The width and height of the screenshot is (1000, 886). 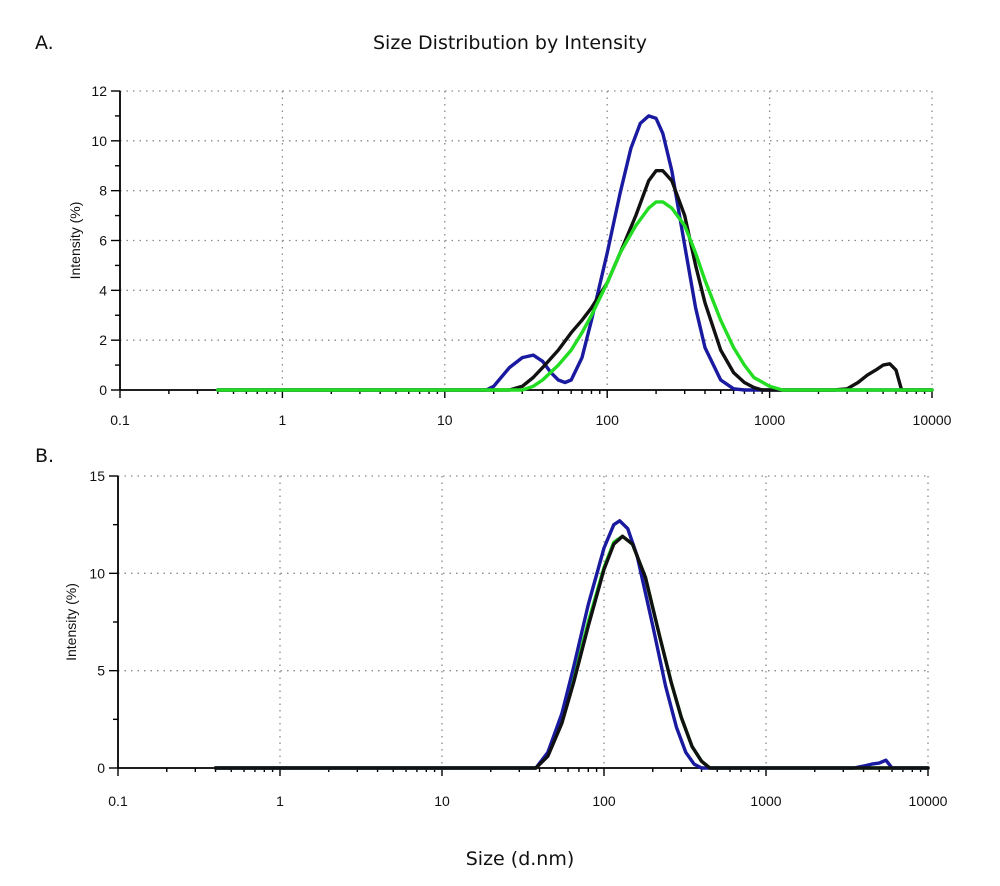 I want to click on y-tick-label: 8, so click(x=103, y=191).